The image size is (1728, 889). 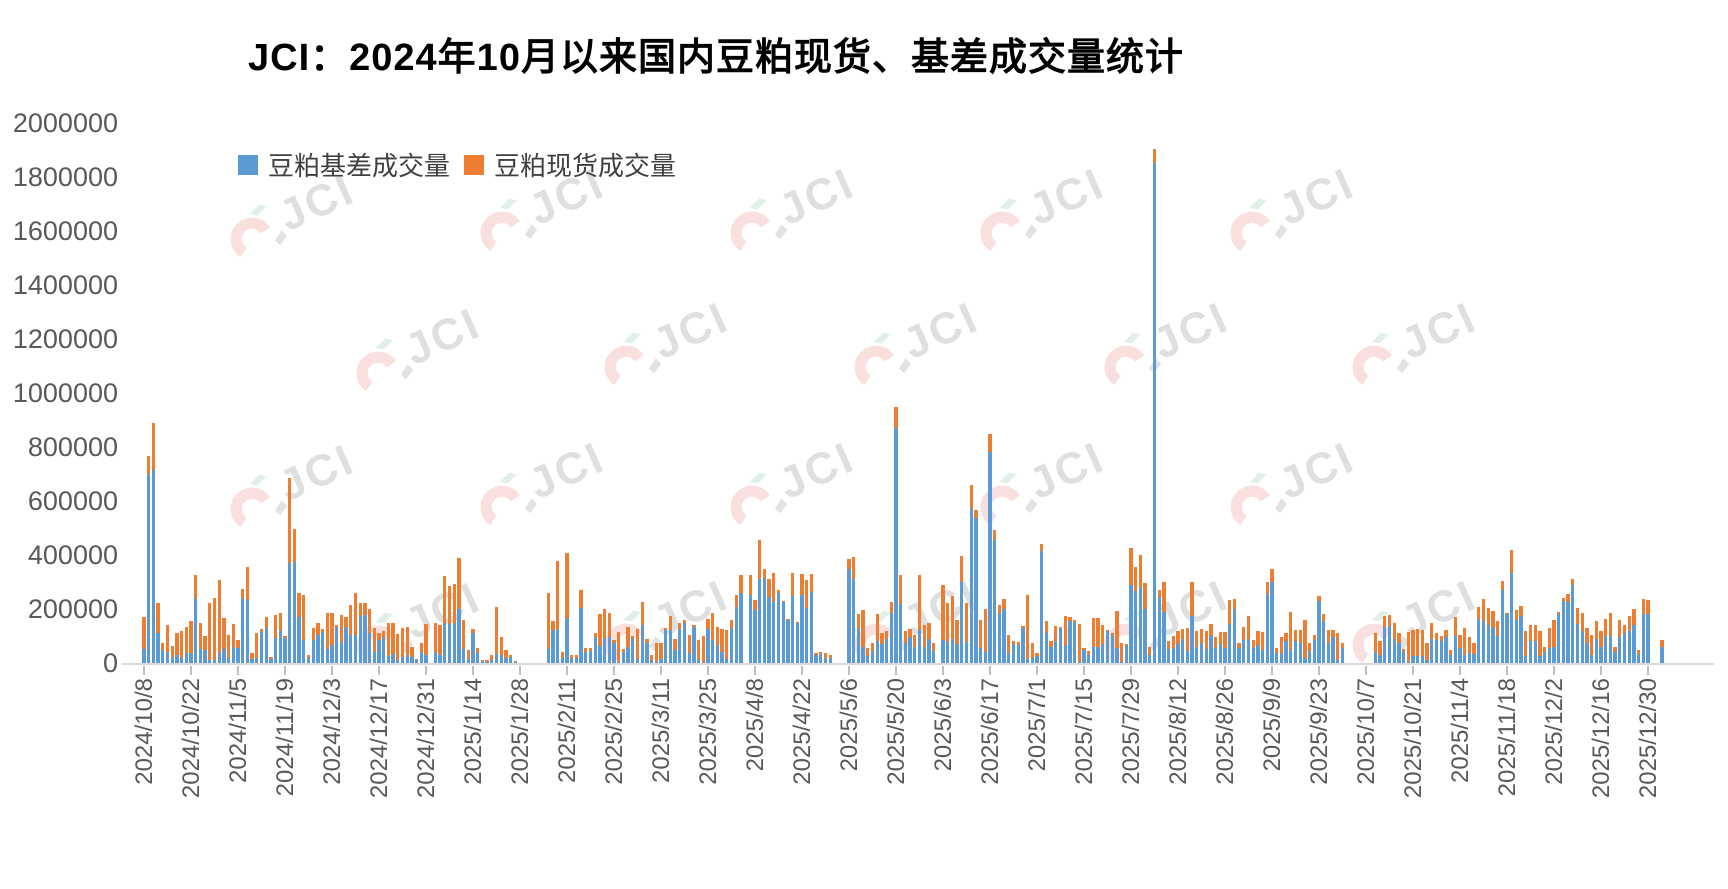 I want to click on x-axis-label: 2025/6/17, so click(x=990, y=731).